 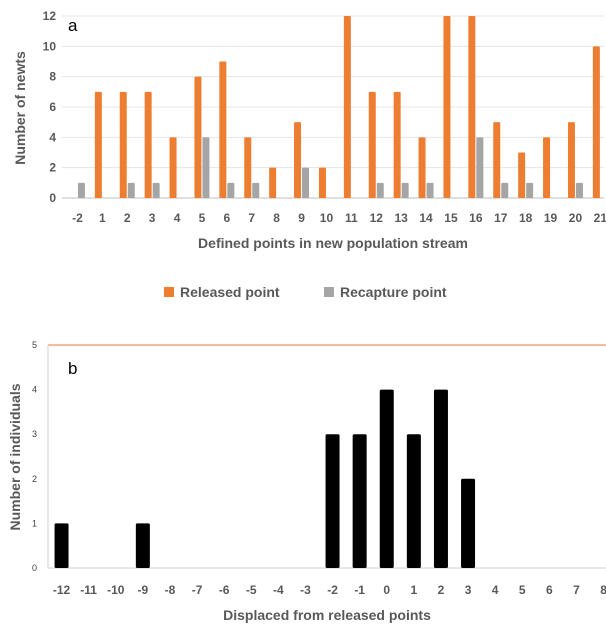 What do you see at coordinates (197, 590) in the screenshot?
I see `chart-b-x-tick-label: -7` at bounding box center [197, 590].